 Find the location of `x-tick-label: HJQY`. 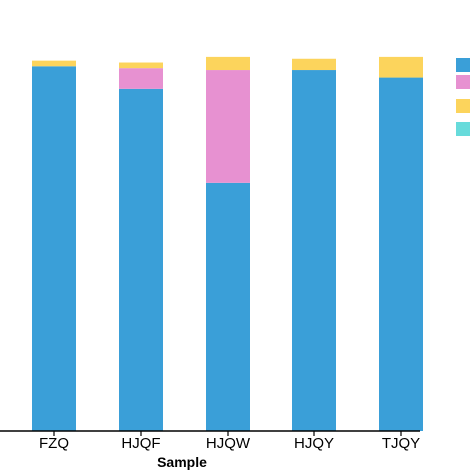

x-tick-label: HJQY is located at coordinates (314, 443).